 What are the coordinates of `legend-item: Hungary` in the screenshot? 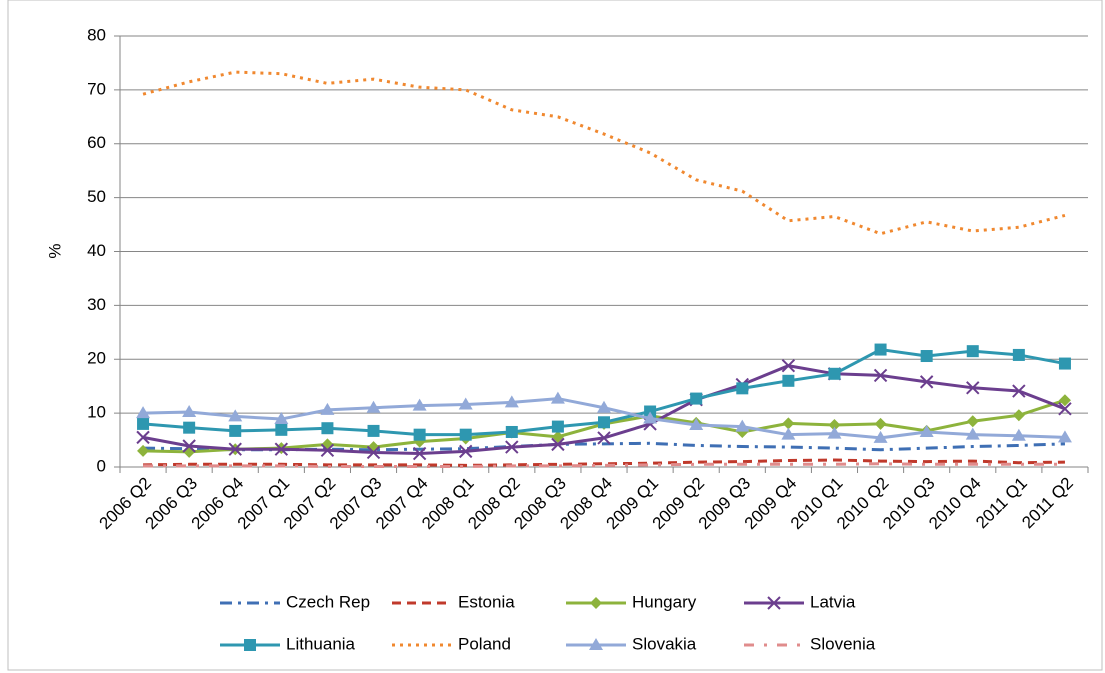 It's located at (631, 601).